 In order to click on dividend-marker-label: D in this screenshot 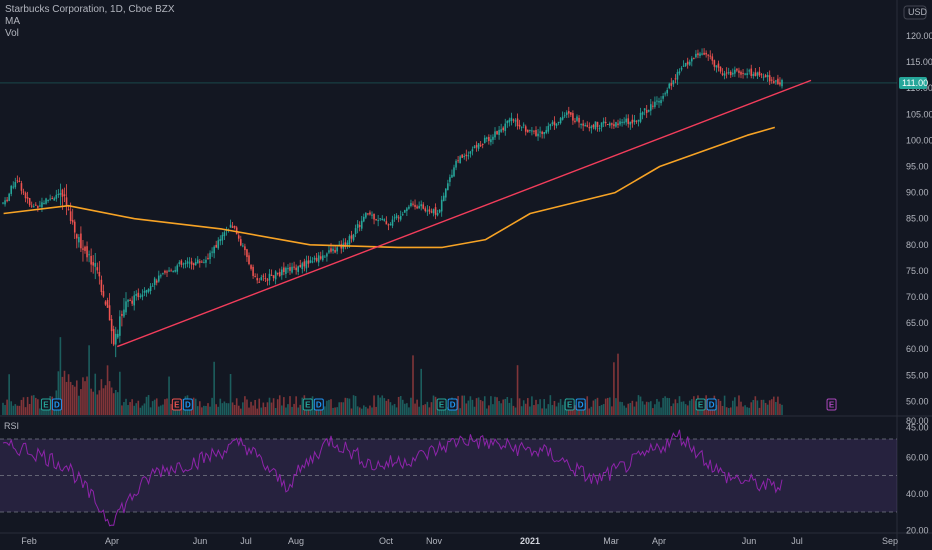, I will do `click(712, 405)`.